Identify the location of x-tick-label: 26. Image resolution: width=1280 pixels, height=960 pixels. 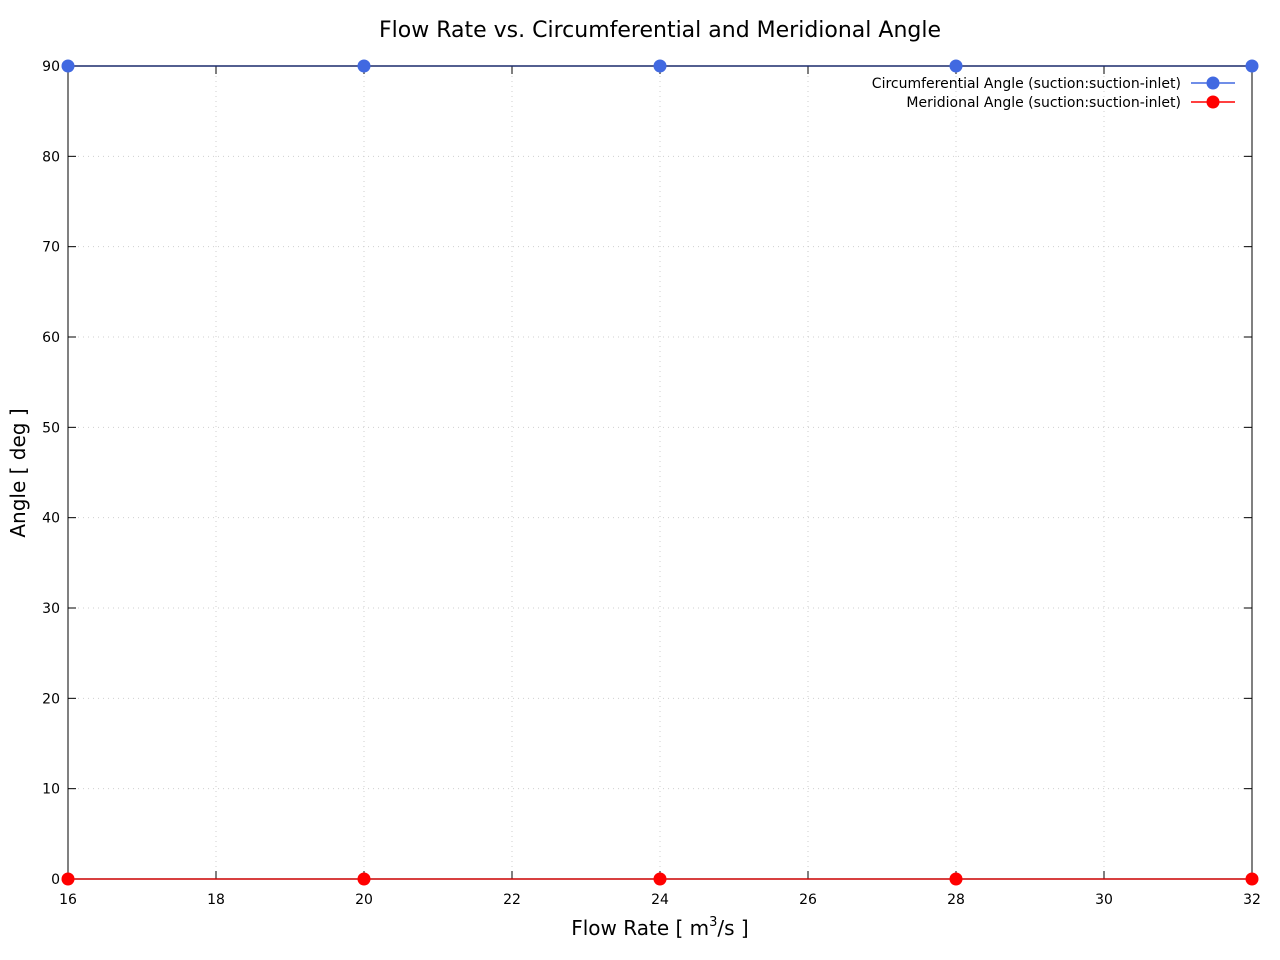
(808, 900).